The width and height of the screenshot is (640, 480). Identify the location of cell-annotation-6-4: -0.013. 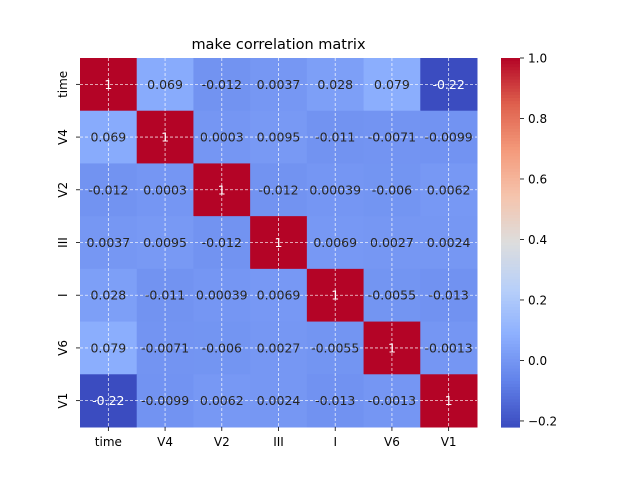
(335, 400).